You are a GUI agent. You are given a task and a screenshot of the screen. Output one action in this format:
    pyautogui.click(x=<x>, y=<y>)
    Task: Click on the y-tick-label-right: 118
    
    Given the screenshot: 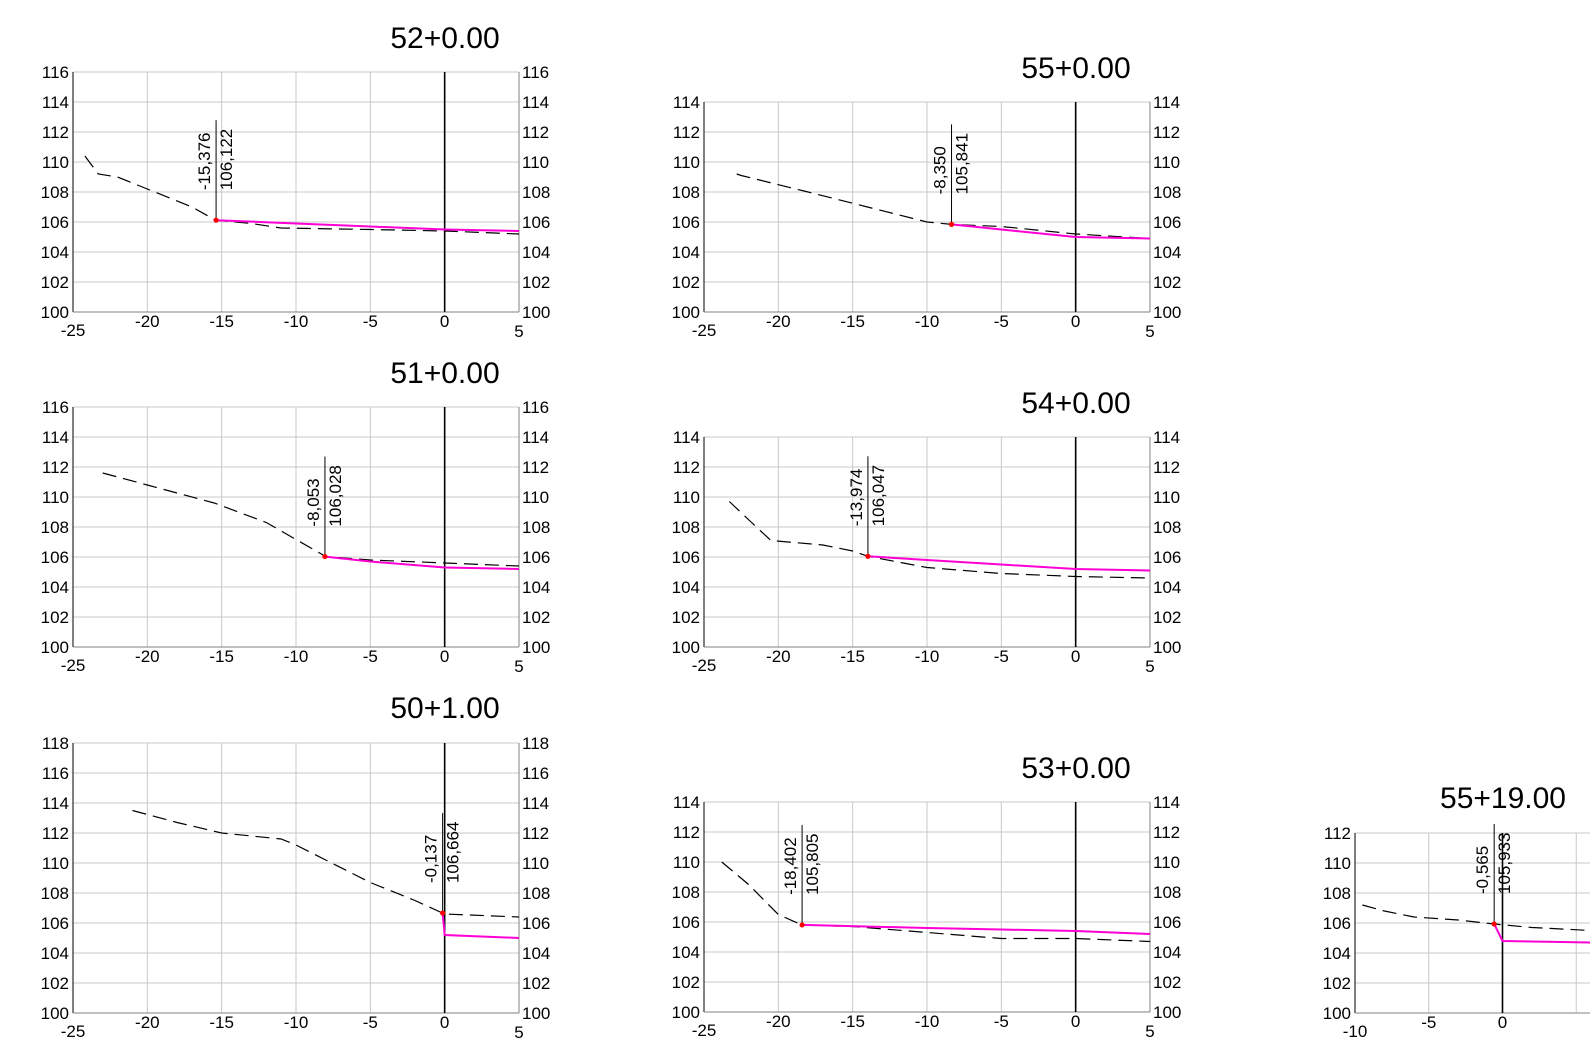 What is the action you would take?
    pyautogui.click(x=535, y=743)
    